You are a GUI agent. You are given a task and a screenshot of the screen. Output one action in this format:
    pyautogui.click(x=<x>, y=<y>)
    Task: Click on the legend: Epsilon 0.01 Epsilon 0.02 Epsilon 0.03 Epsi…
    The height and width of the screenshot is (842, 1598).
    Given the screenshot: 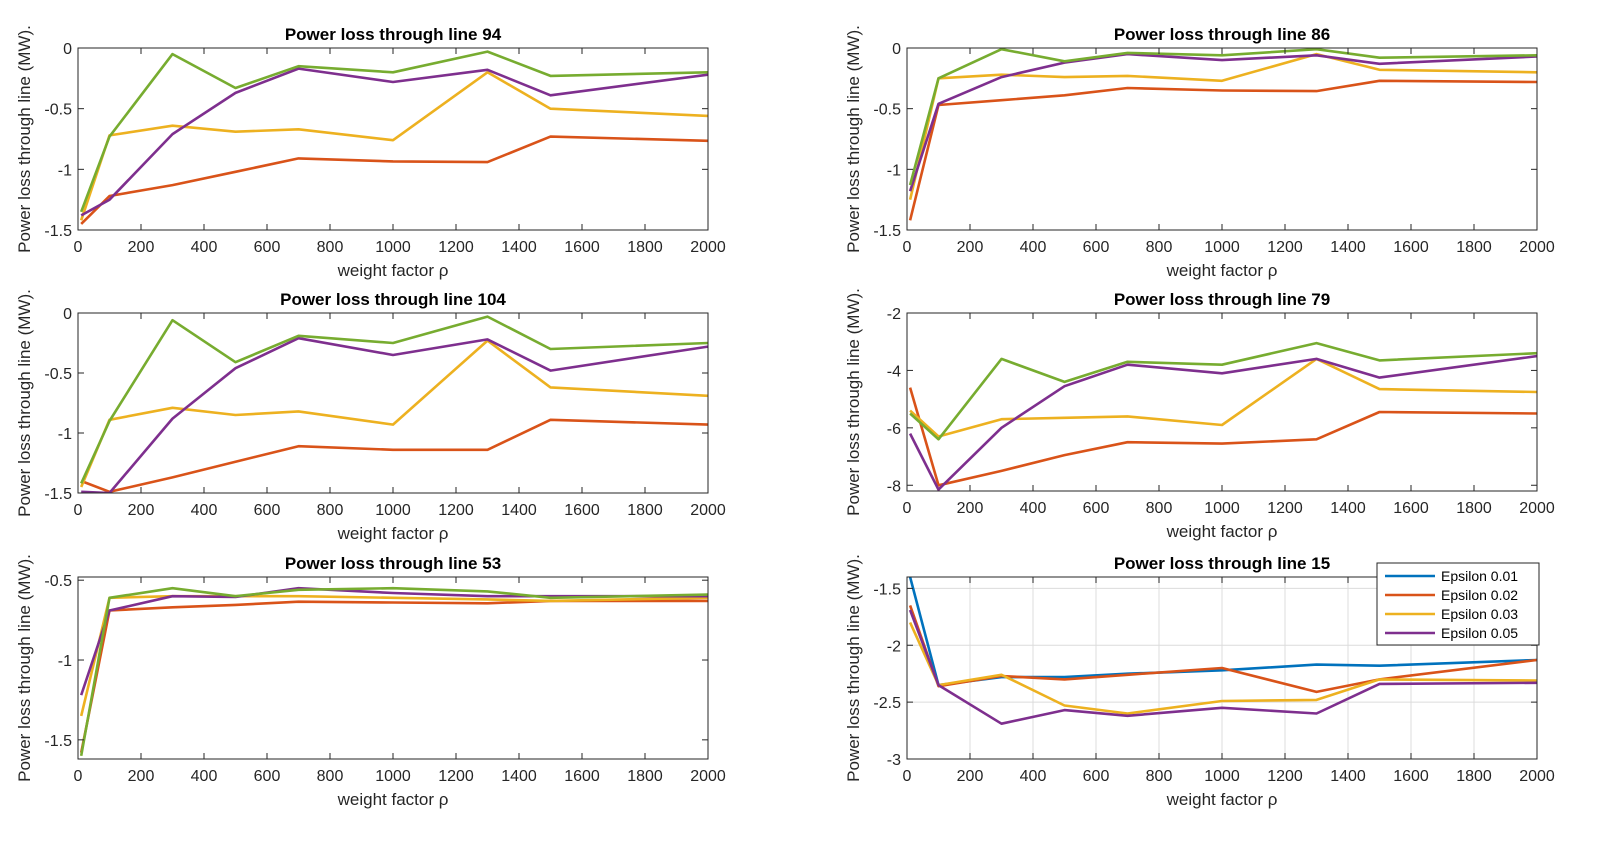 What is the action you would take?
    pyautogui.click(x=1458, y=604)
    